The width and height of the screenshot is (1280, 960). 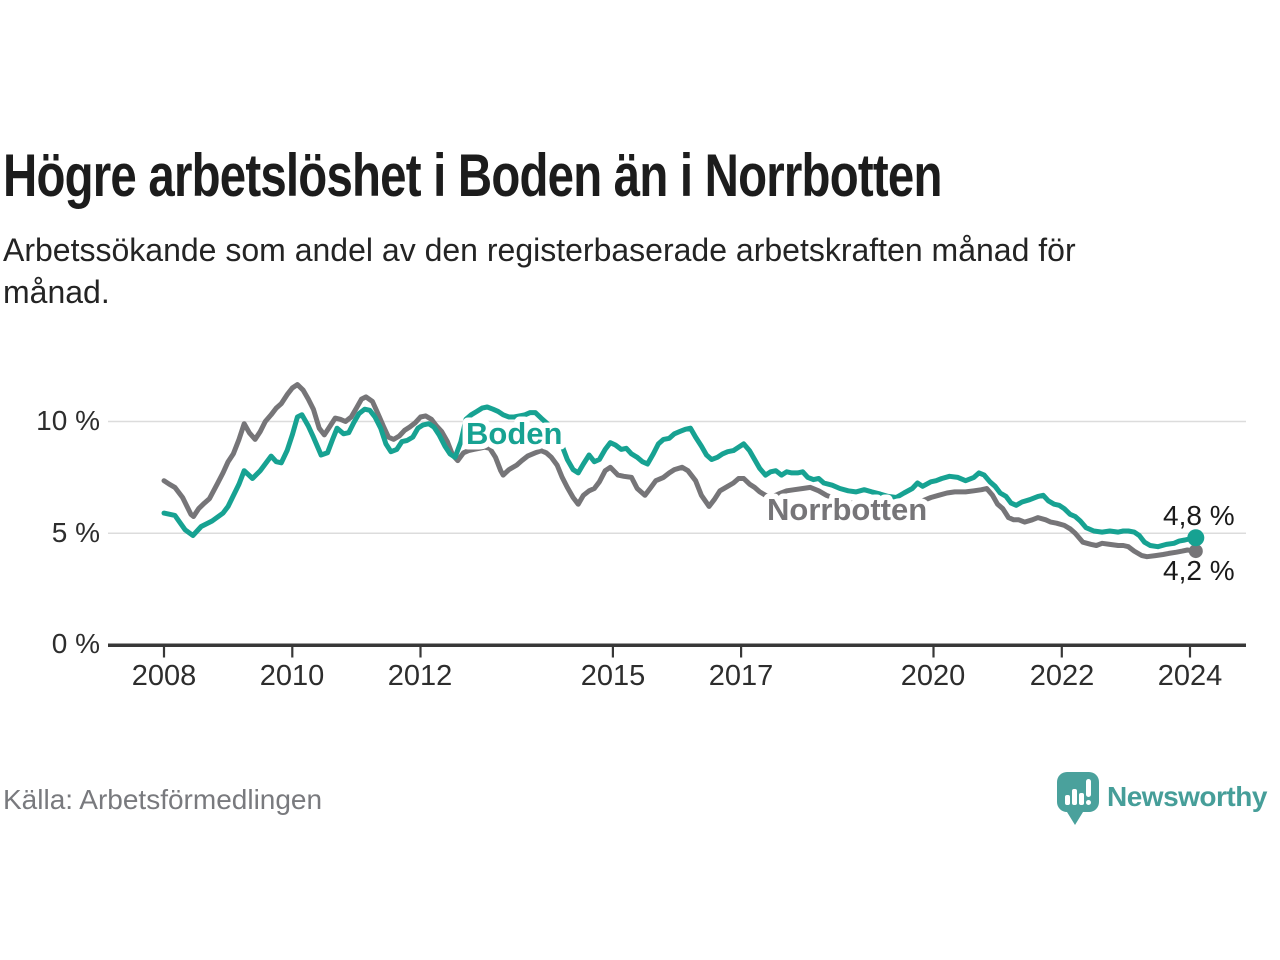 I want to click on y-tick-label-10: 10 %, so click(x=68, y=420).